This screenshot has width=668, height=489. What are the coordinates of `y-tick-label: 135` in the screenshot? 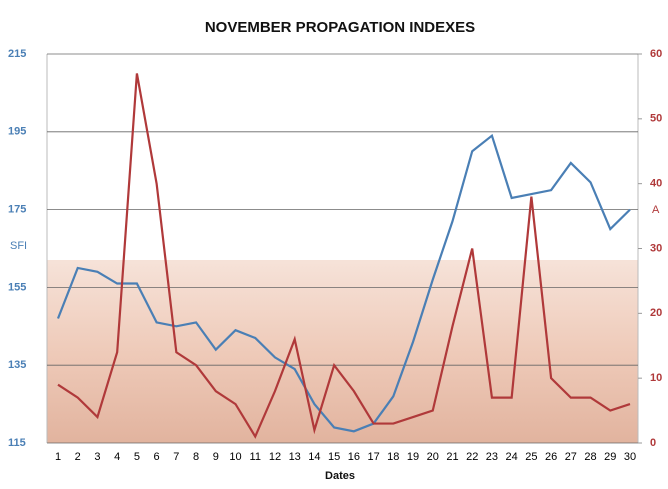 It's located at (17, 365).